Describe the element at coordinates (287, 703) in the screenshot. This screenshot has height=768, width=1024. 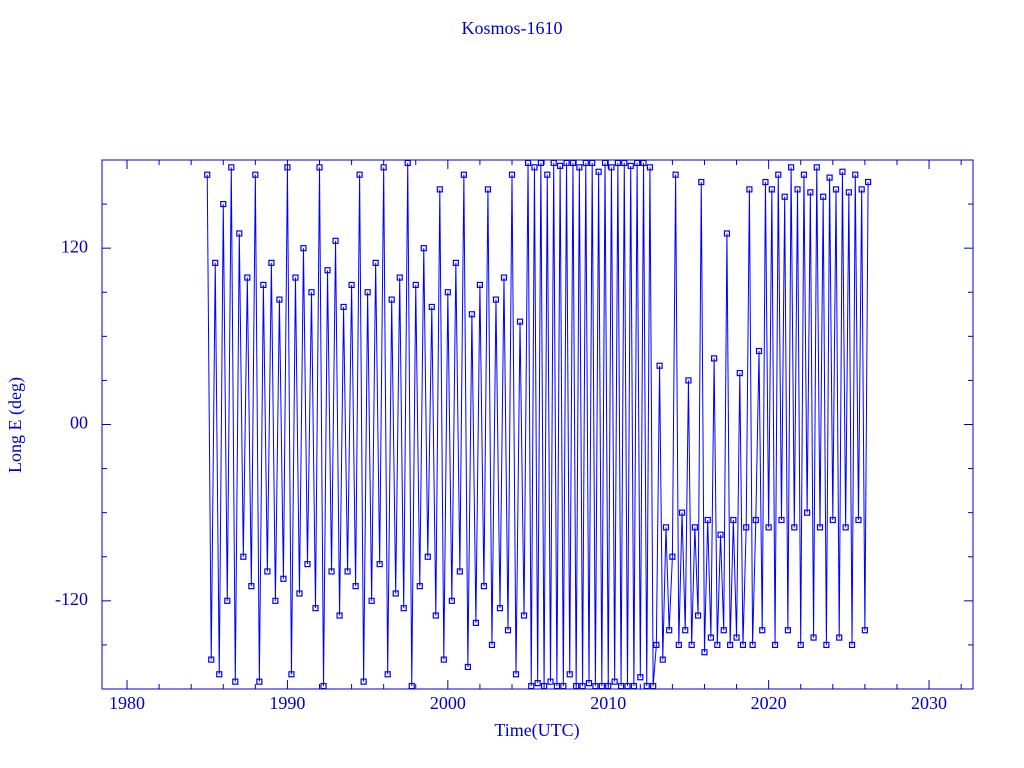
I see `x-tick-label: 1990` at that location.